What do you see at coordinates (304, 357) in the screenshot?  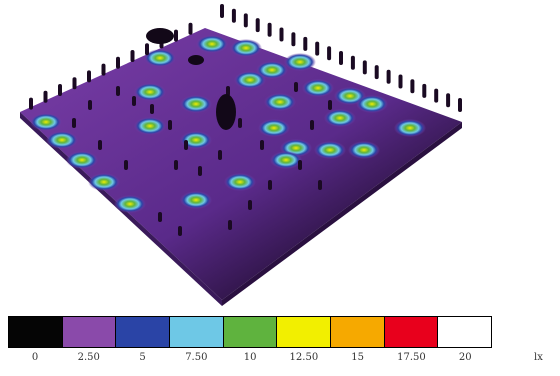 I see `legend-tick-label: 12.50` at bounding box center [304, 357].